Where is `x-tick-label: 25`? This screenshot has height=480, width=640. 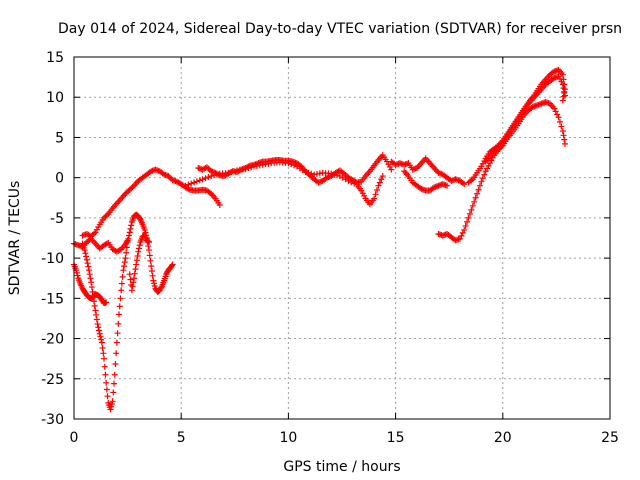 x-tick-label: 25 is located at coordinates (610, 438).